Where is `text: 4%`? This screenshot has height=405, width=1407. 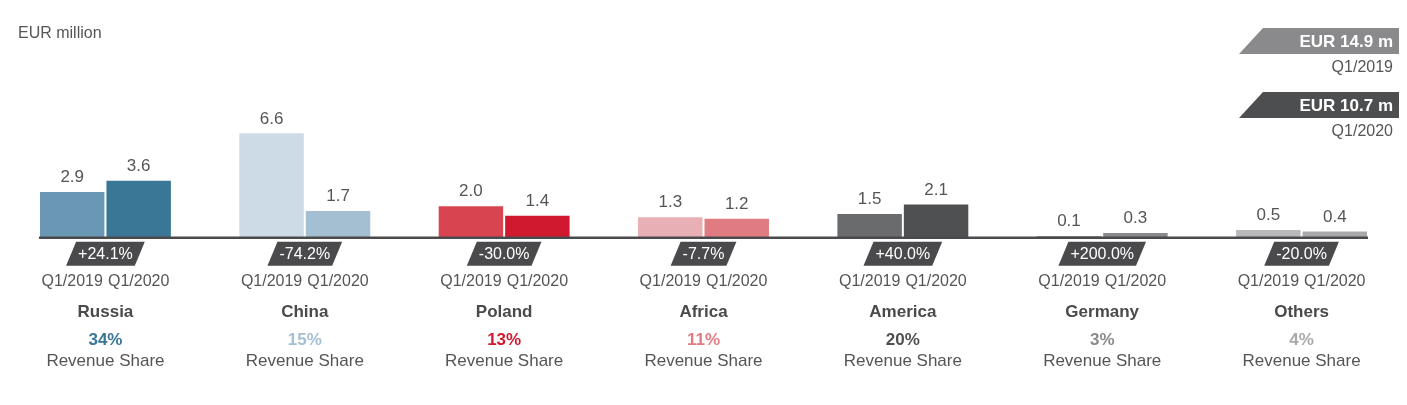 text: 4% is located at coordinates (1301, 339).